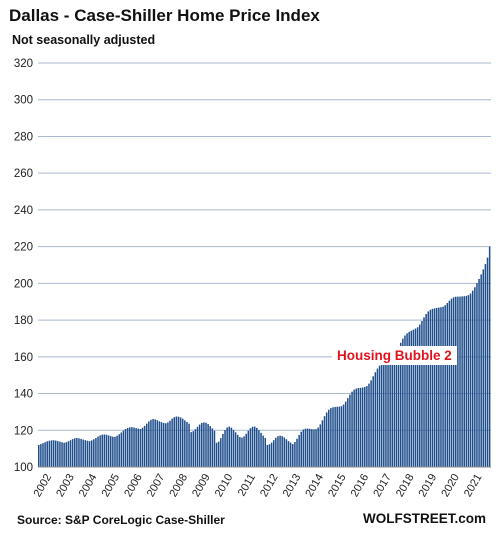  What do you see at coordinates (23, 431) in the screenshot?
I see `y-tick-label: 120` at bounding box center [23, 431].